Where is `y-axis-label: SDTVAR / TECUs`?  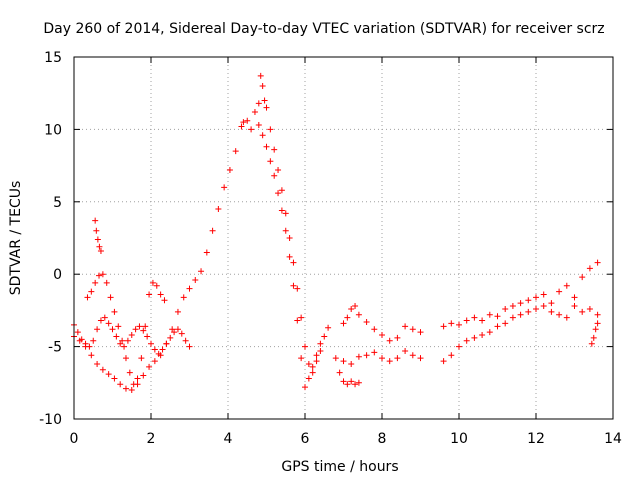 y-axis-label: SDTVAR / TECUs is located at coordinates (16, 238).